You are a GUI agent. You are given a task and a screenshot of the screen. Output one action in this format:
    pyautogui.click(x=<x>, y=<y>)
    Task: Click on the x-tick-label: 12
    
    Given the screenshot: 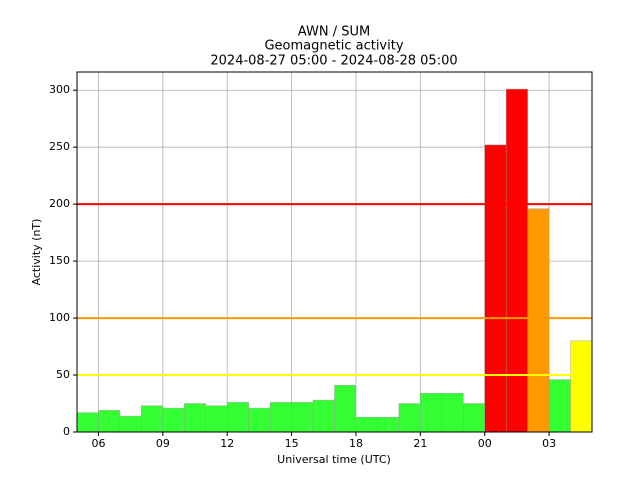 What is the action you would take?
    pyautogui.click(x=227, y=443)
    